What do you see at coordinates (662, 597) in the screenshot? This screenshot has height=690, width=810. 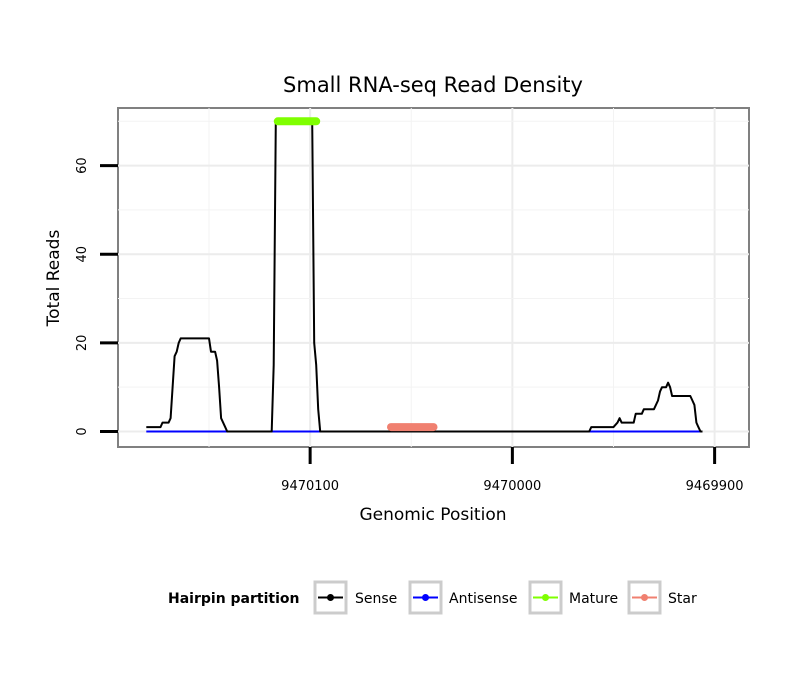 I see `legend-item-star: Star` at bounding box center [662, 597].